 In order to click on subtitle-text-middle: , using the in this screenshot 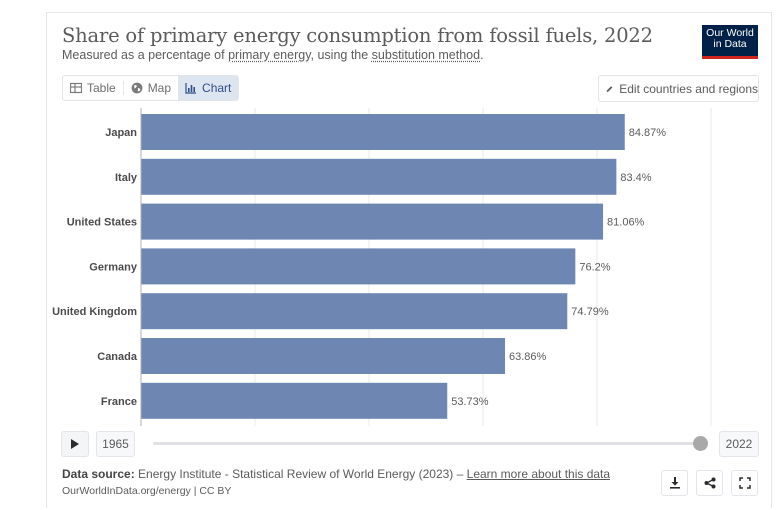, I will do `click(341, 55)`.